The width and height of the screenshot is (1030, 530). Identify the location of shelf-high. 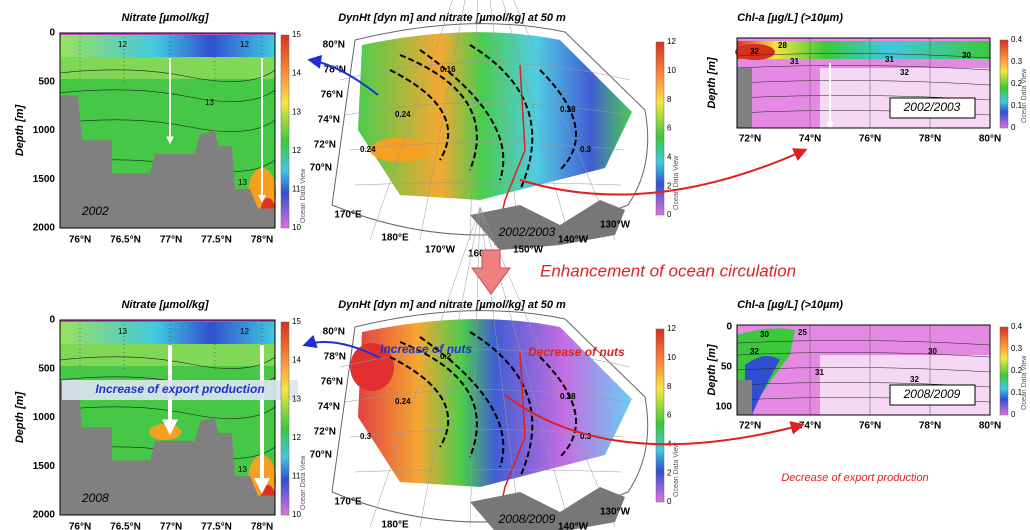
(372, 367).